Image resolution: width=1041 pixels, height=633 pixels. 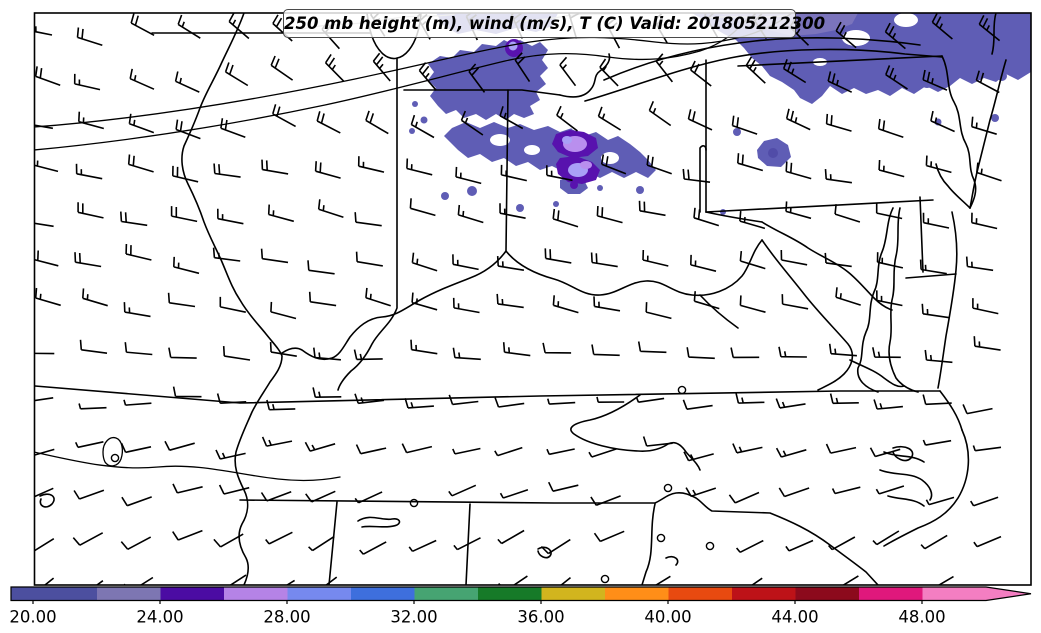 What do you see at coordinates (520, 606) in the screenshot?
I see `colorbar: 20.00 24.00 28.00 32.00 36.00 40.00 44.00 48.00` at bounding box center [520, 606].